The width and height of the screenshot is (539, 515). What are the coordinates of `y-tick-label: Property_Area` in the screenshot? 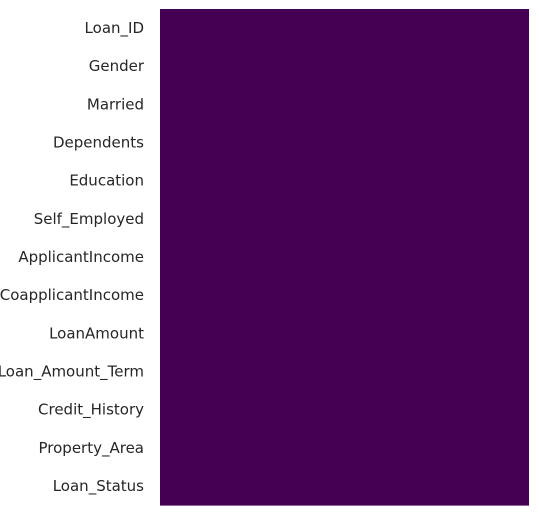 It's located at (92, 448).